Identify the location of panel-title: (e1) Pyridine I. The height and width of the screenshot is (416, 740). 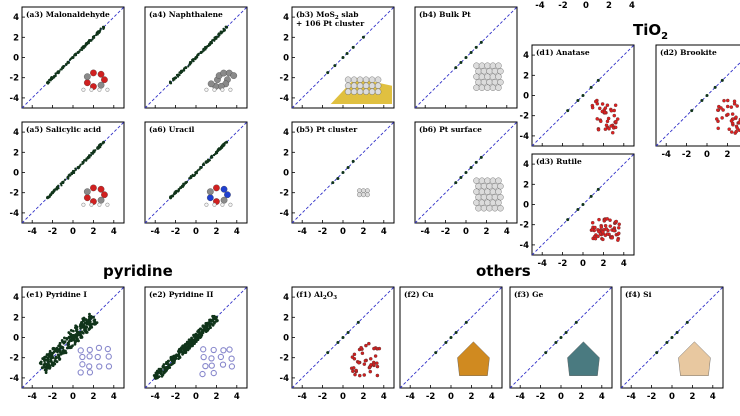
(56, 294).